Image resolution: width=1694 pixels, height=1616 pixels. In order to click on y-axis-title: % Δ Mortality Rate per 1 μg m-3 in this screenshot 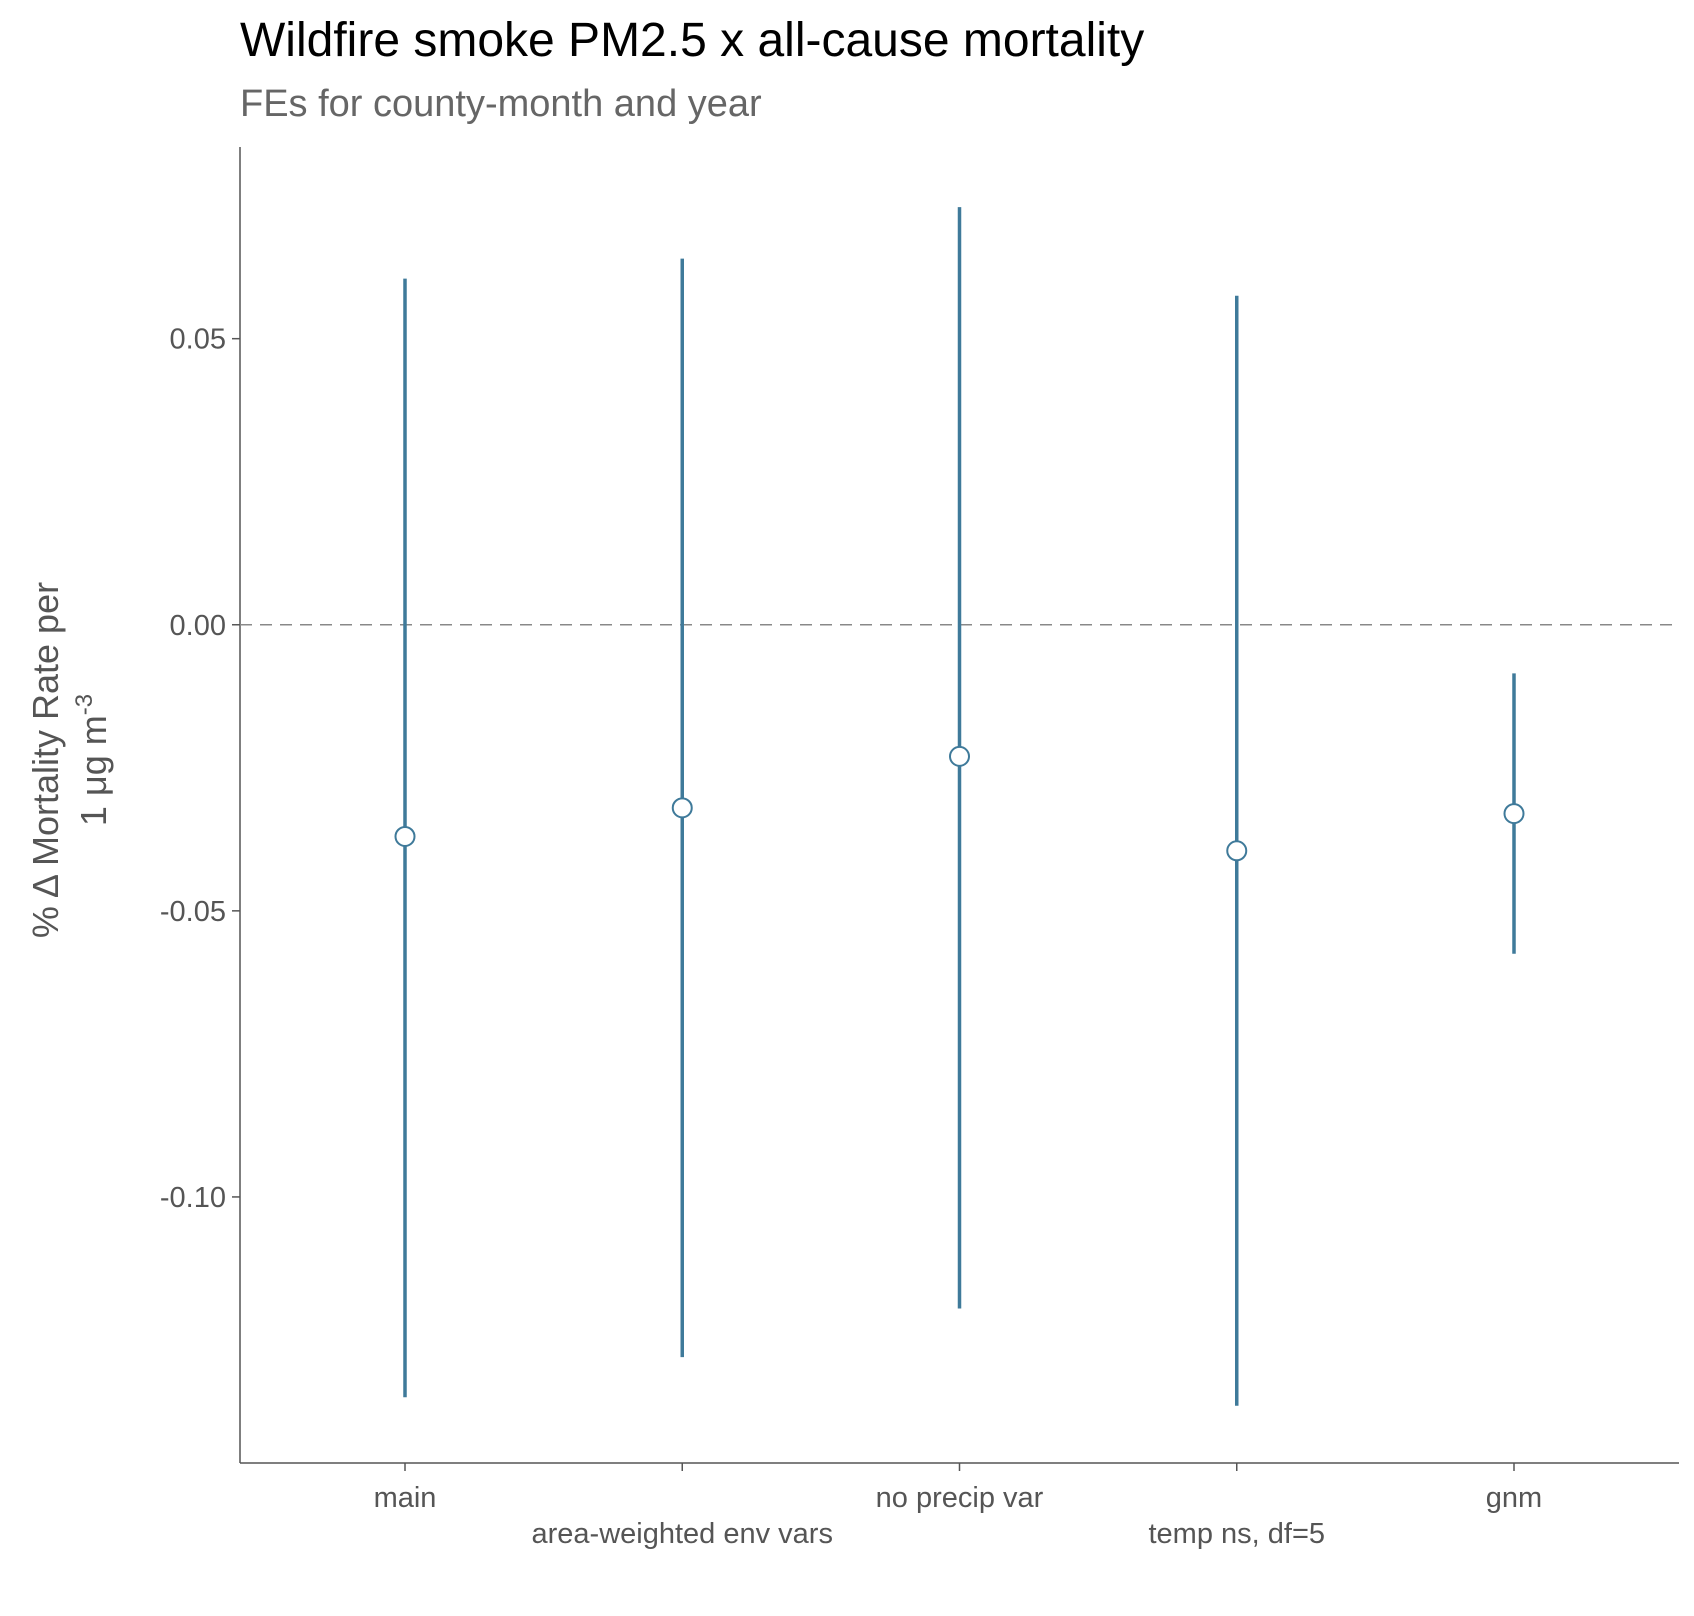, I will do `click(69, 760)`.